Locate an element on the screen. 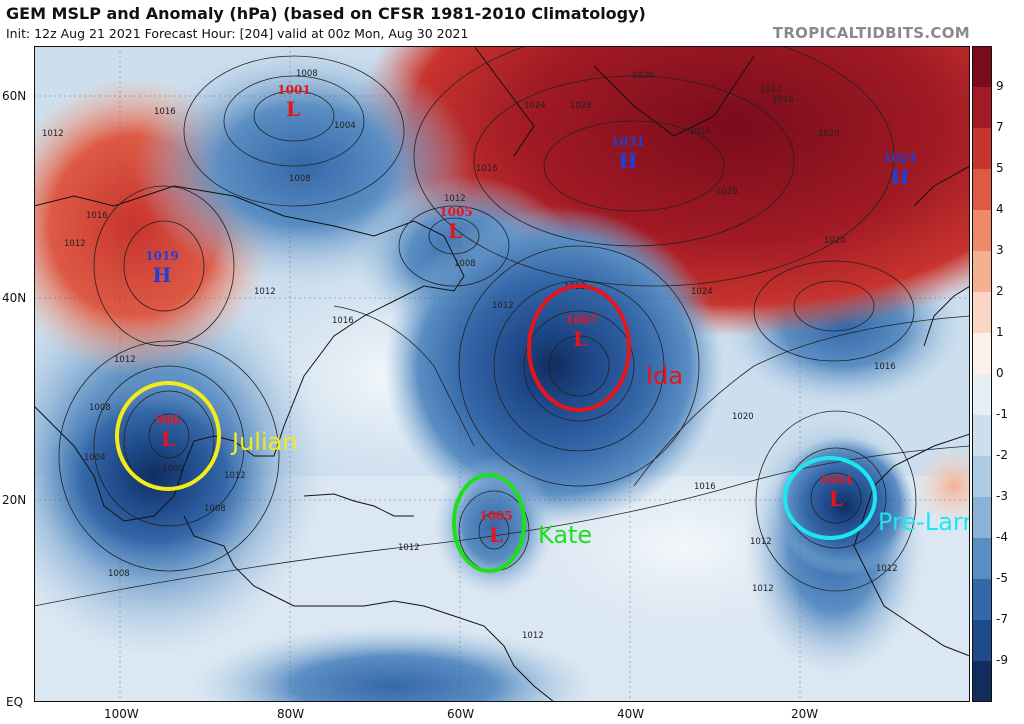  lat-label-eq: EQ is located at coordinates (15, 702).